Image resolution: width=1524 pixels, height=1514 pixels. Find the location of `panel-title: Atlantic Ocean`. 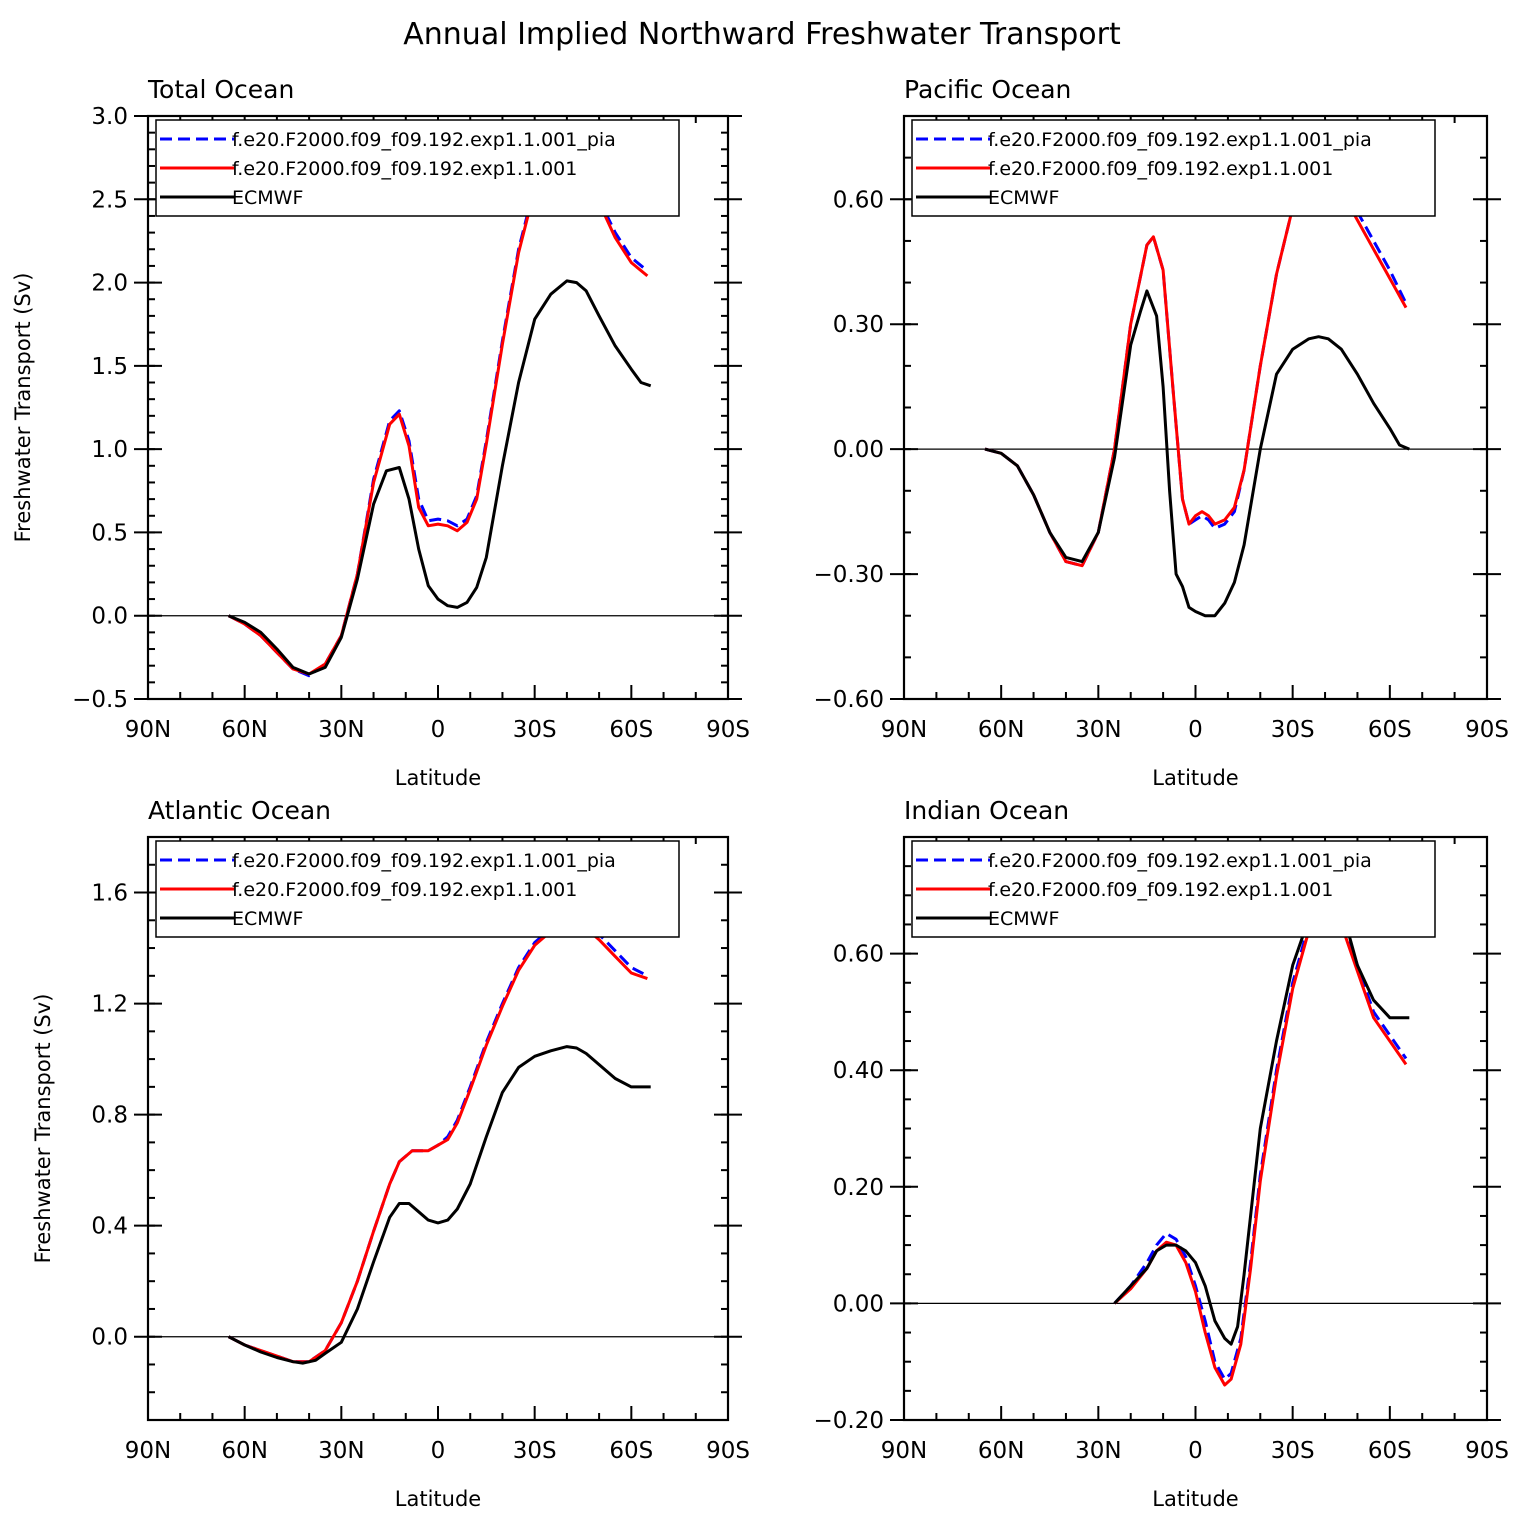

panel-title: Atlantic Ocean is located at coordinates (239, 810).